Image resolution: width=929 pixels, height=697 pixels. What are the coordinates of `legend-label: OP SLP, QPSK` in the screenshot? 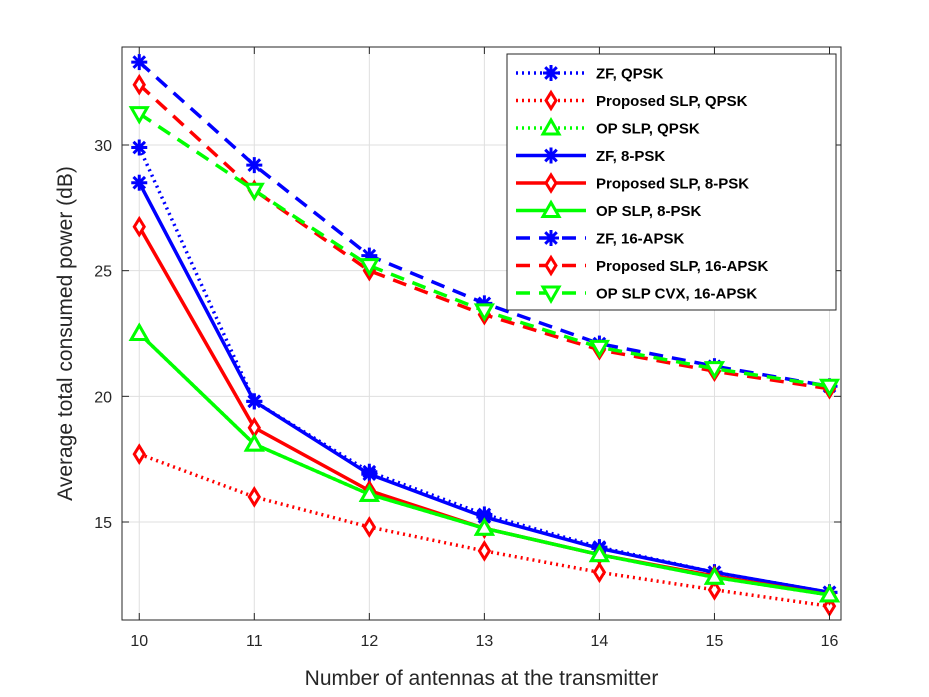 It's located at (648, 129).